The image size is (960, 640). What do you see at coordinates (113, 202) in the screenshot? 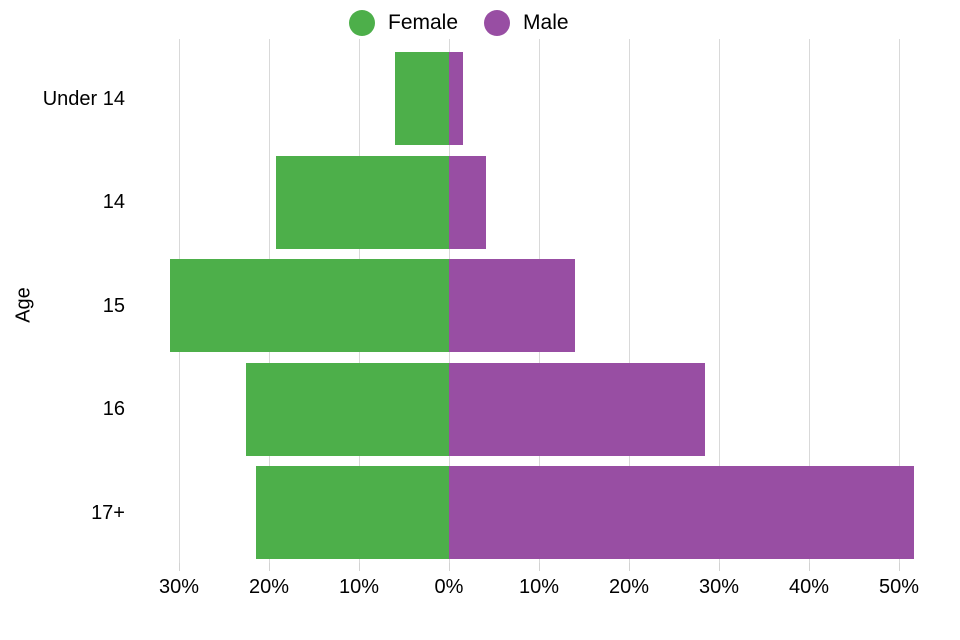
I see `y-tick-label: 14` at bounding box center [113, 202].